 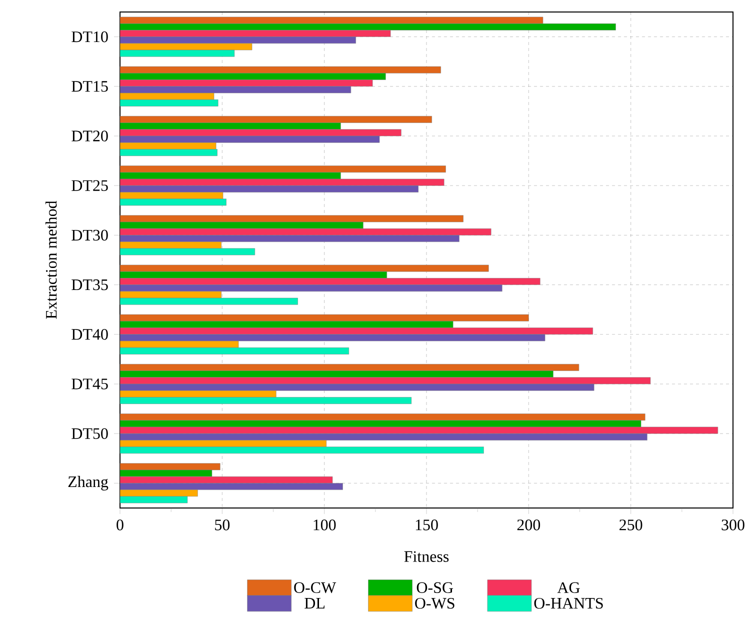 What do you see at coordinates (733, 525) in the screenshot?
I see `x-tick-label: 300` at bounding box center [733, 525].